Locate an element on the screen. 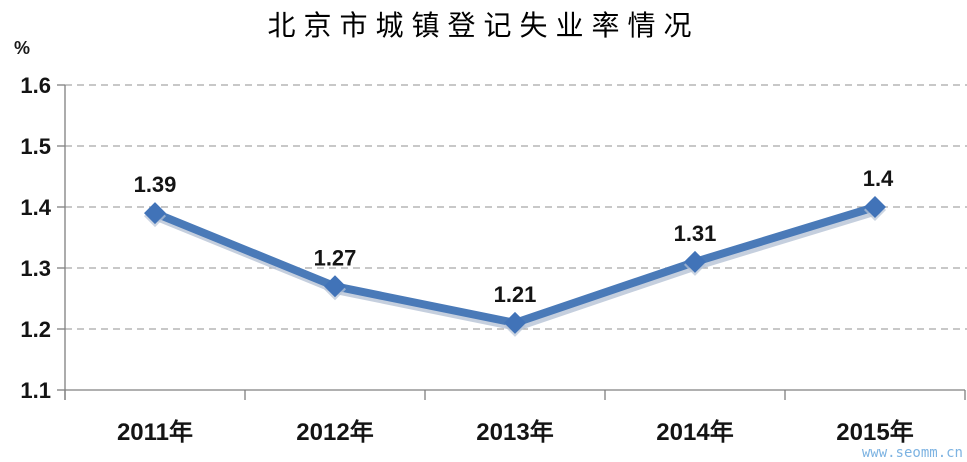 The image size is (967, 462). x-tick-label: 2014年 is located at coordinates (694, 432).